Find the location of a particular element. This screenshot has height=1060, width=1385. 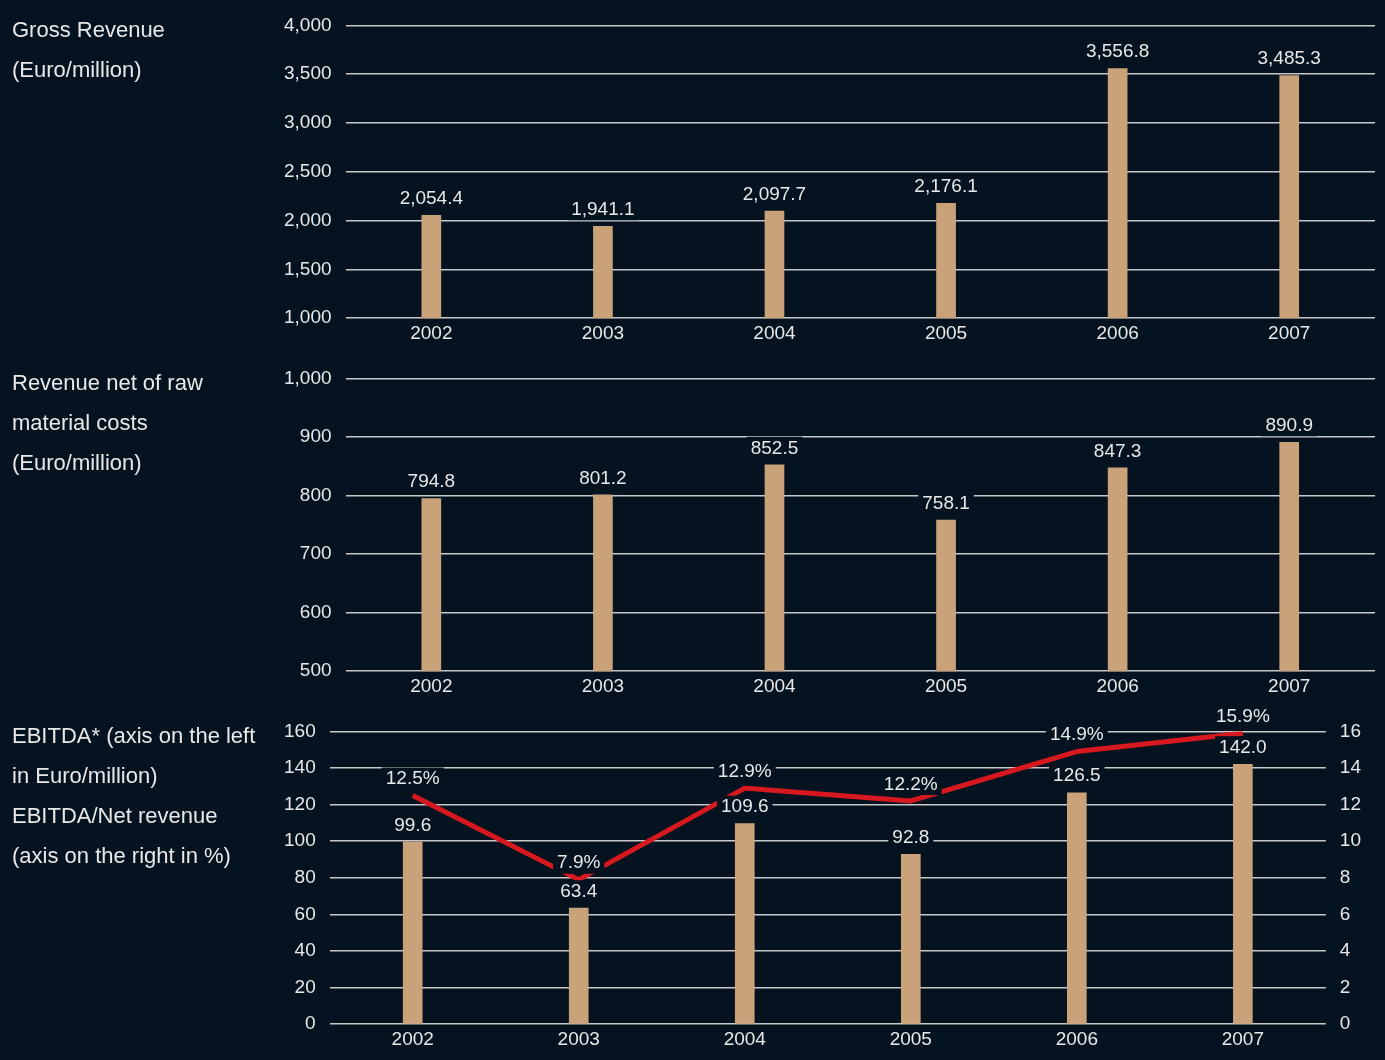

y-tick-label: 40 is located at coordinates (305, 950).